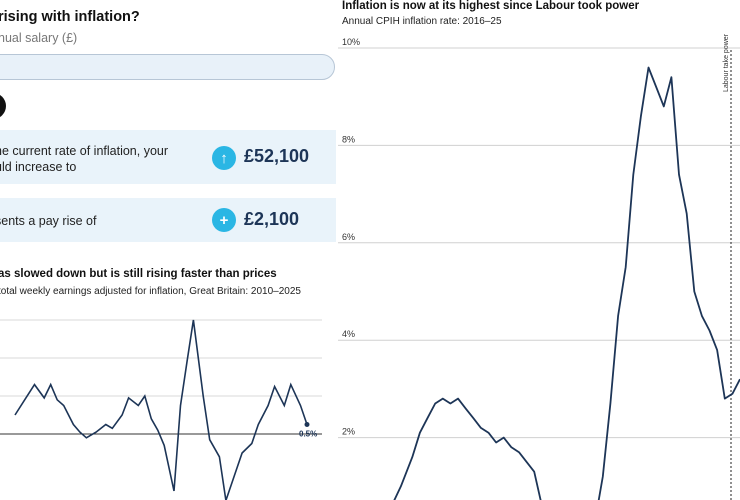  Describe the element at coordinates (726, 62) in the screenshot. I see `labour-power-annotation: Labour take power` at that location.